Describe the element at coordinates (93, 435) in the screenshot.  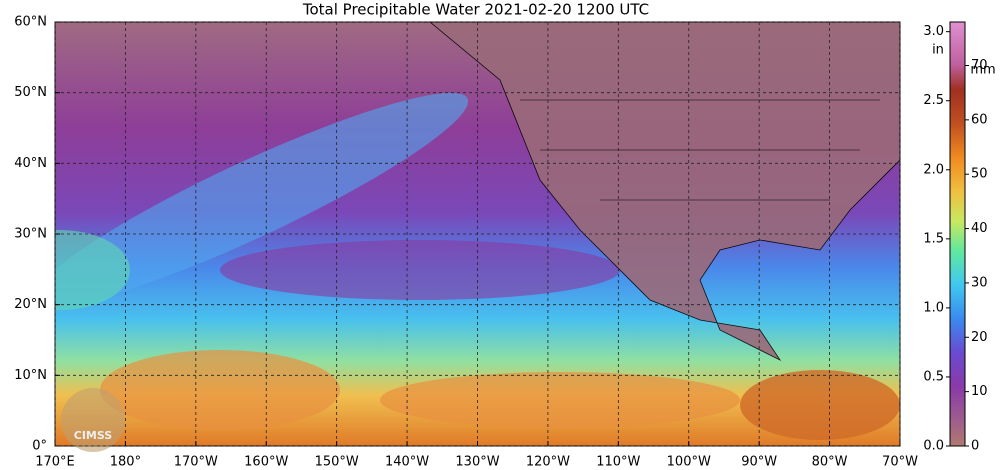
I see `logo-text: CIMSS` at that location.